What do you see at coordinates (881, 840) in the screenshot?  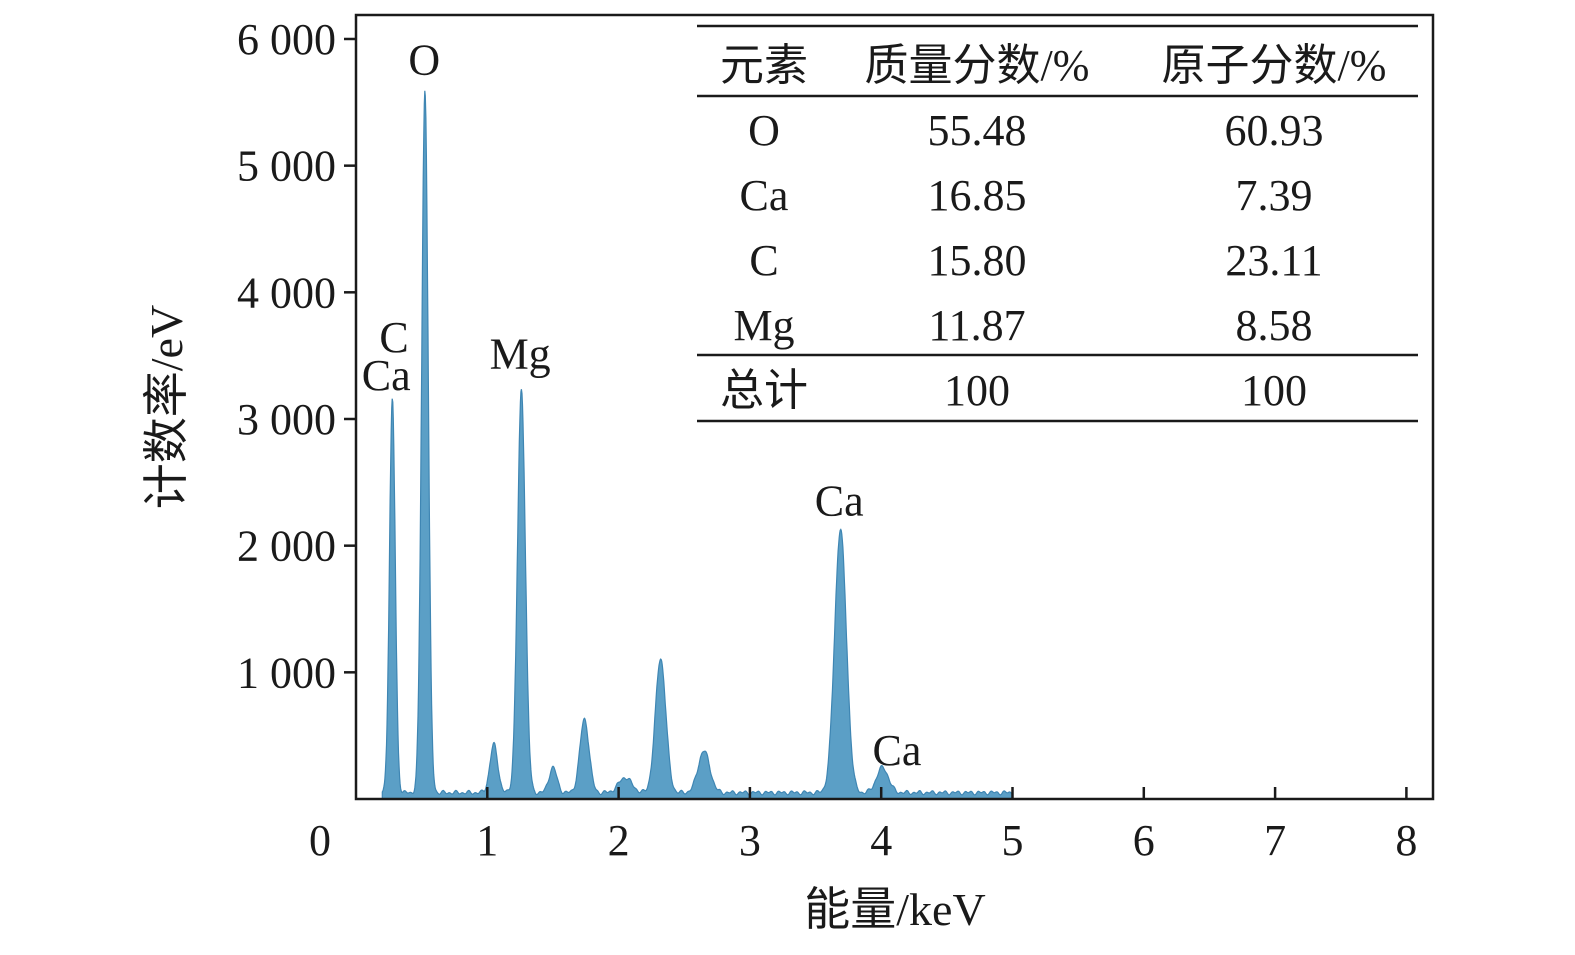 I see `x-tick-label: 4` at bounding box center [881, 840].